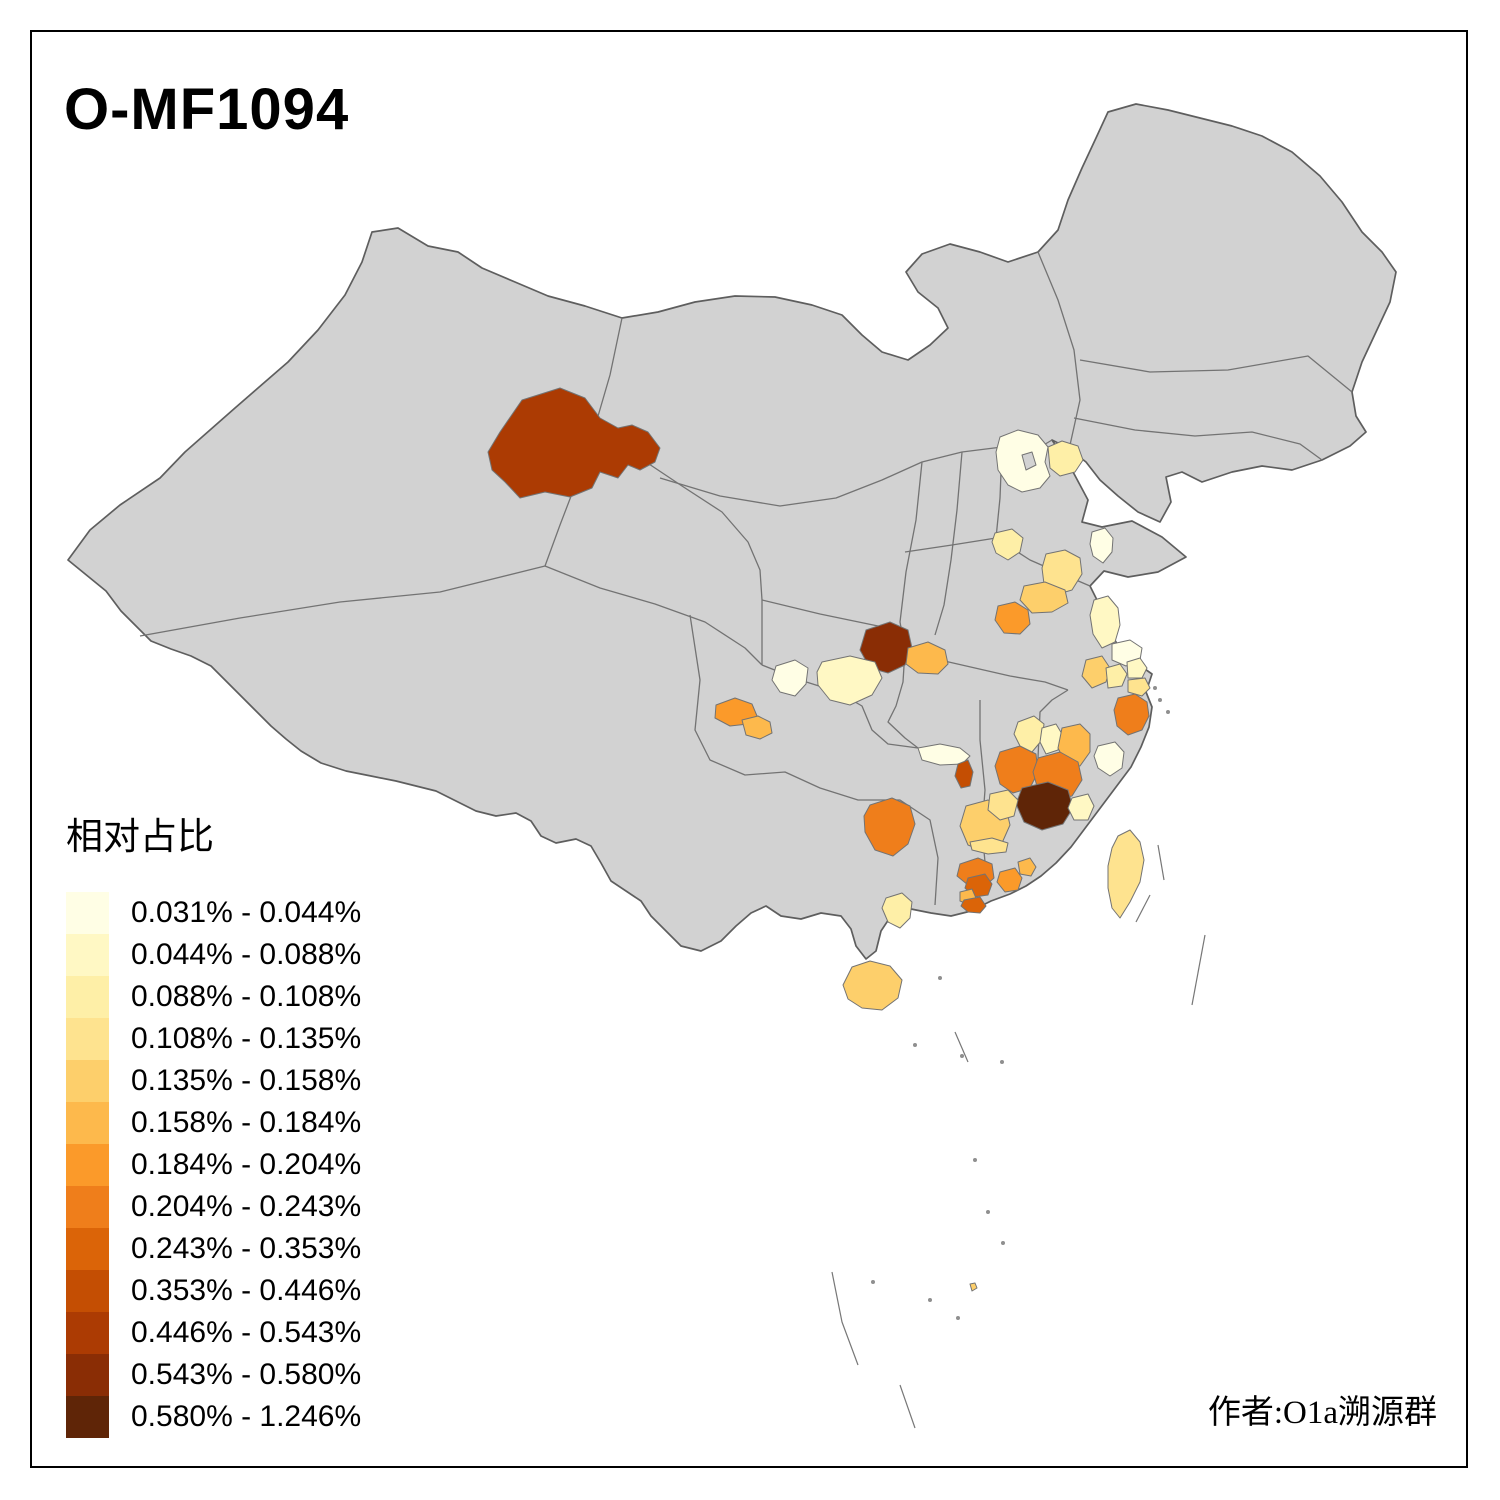 This screenshot has height=1500, width=1500. I want to click on legend-row-13: 0.580% - 1.246%, so click(213, 1417).